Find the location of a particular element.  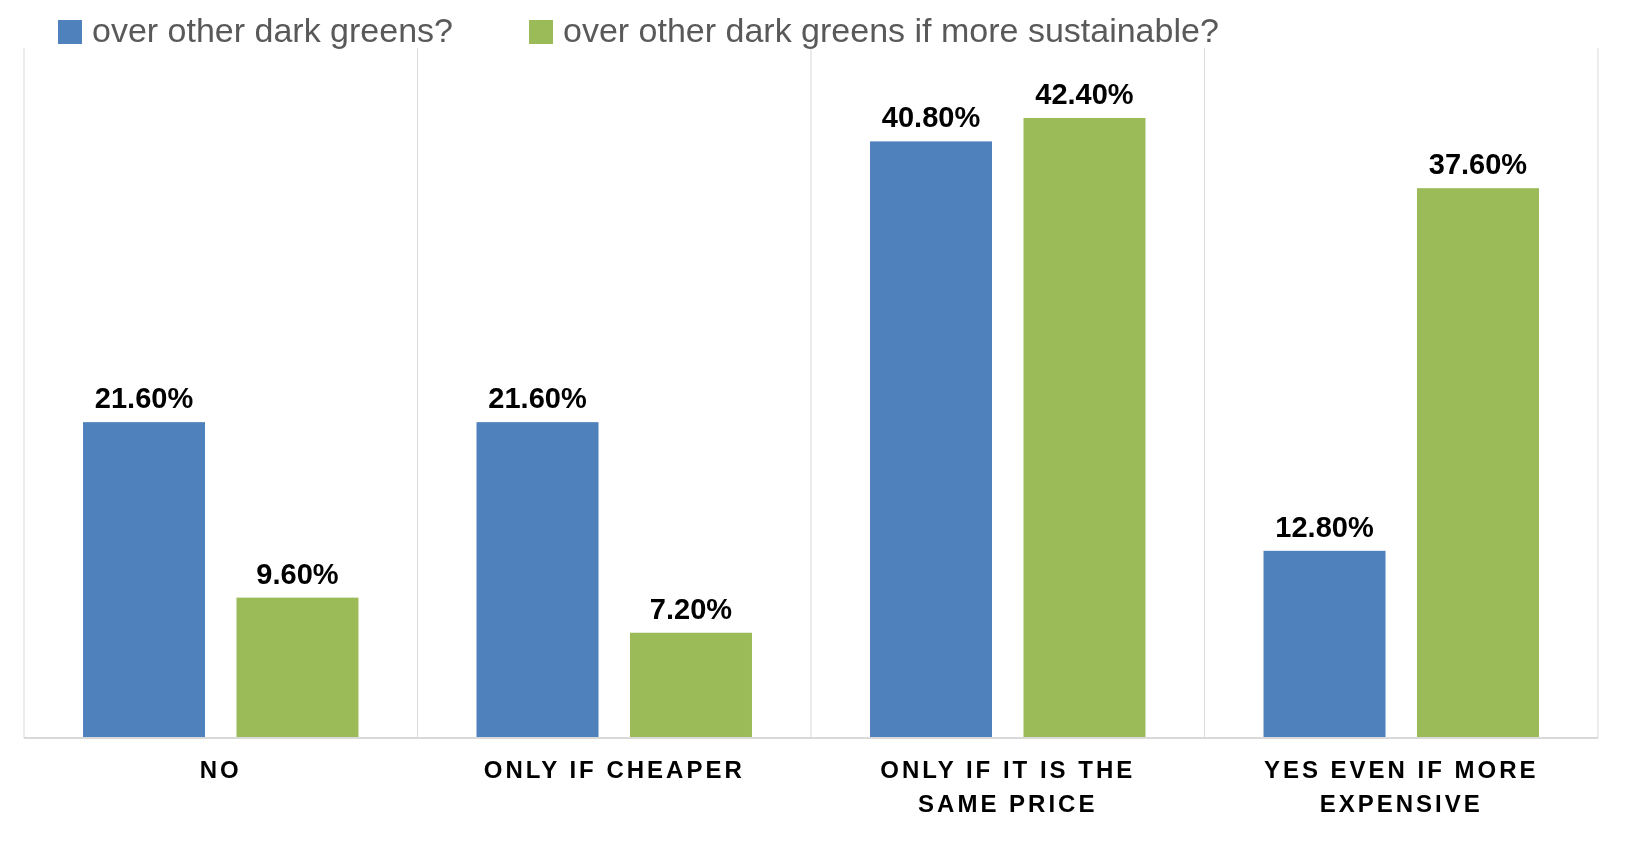

legend-label: over other dark greens if more sustainable? is located at coordinates (891, 30).